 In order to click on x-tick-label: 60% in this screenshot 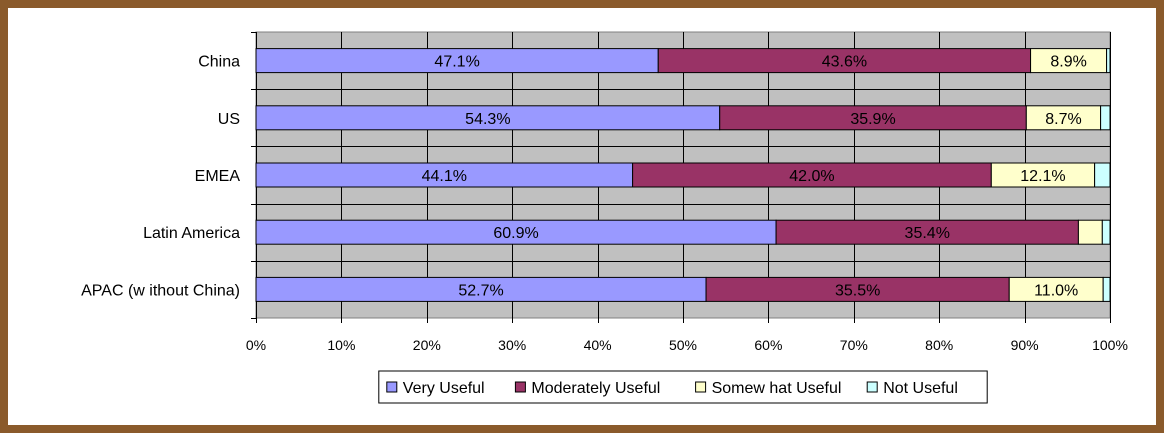, I will do `click(768, 345)`.